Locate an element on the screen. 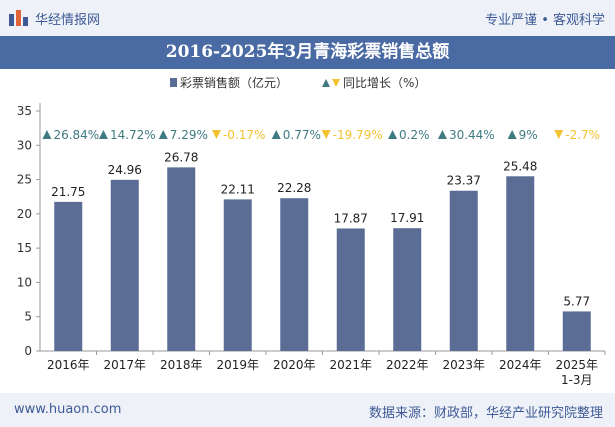 The width and height of the screenshot is (615, 427). y-tick-label: 10 is located at coordinates (24, 282).